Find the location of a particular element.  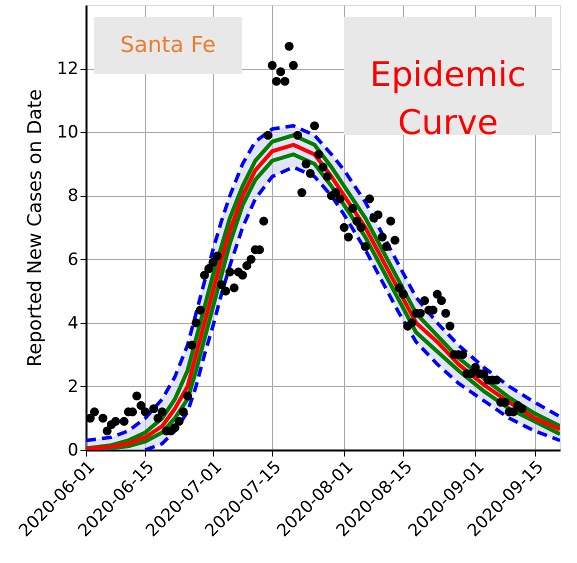

y-tick-label: 2 is located at coordinates (73, 386).